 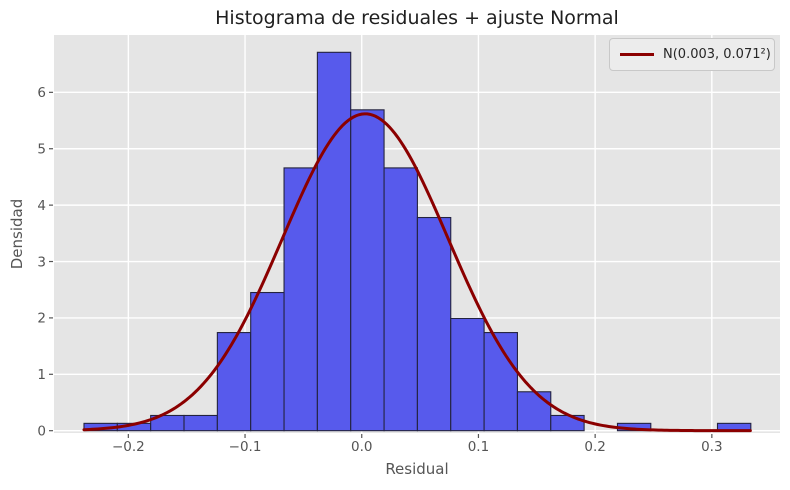 What do you see at coordinates (41, 262) in the screenshot?
I see `y-tick-label: 3` at bounding box center [41, 262].